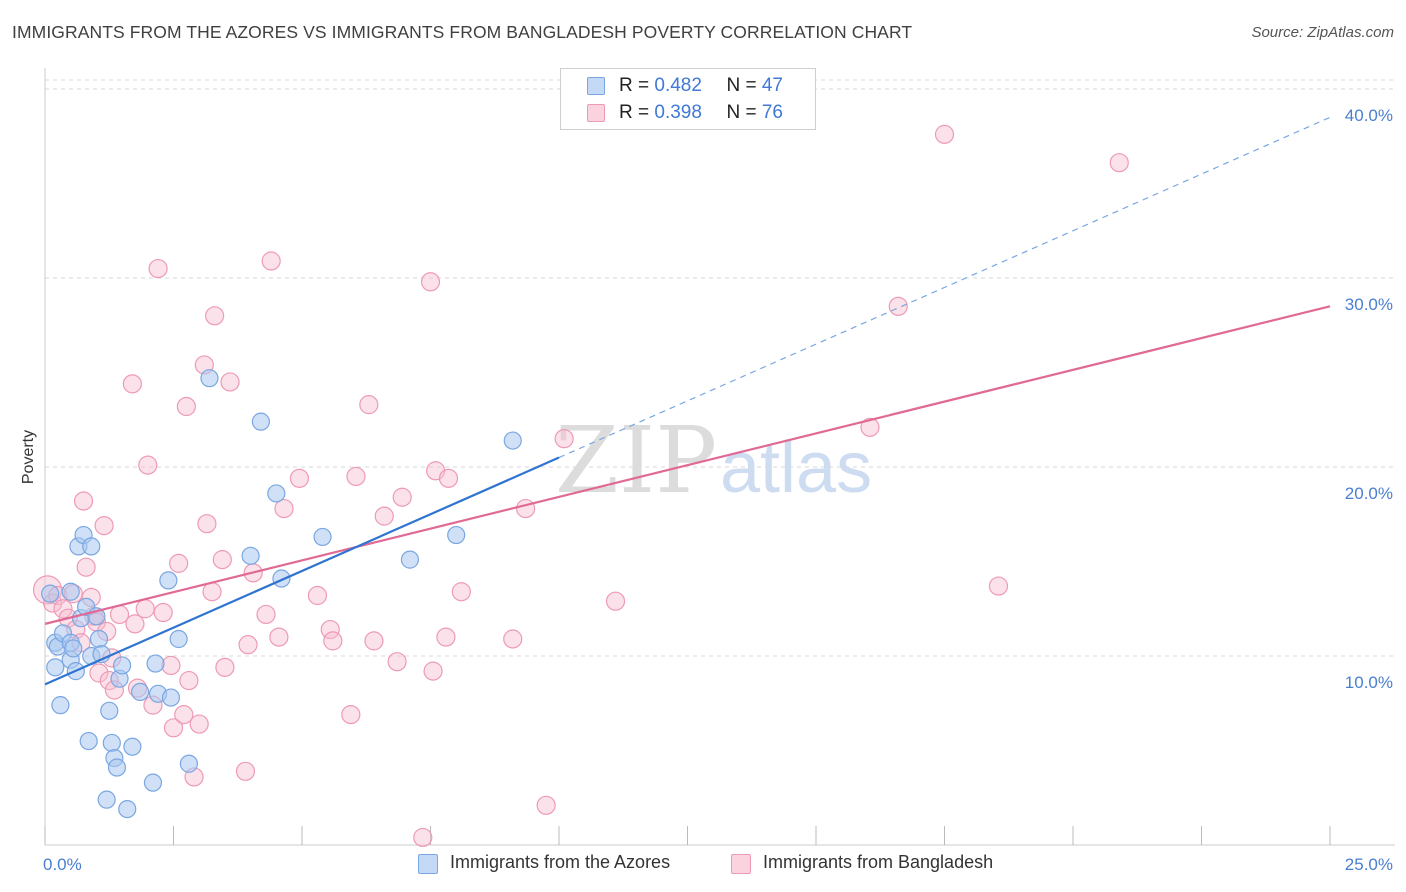  Describe the element at coordinates (1369, 493) in the screenshot. I see `y-tick-label: 20.0%` at that location.